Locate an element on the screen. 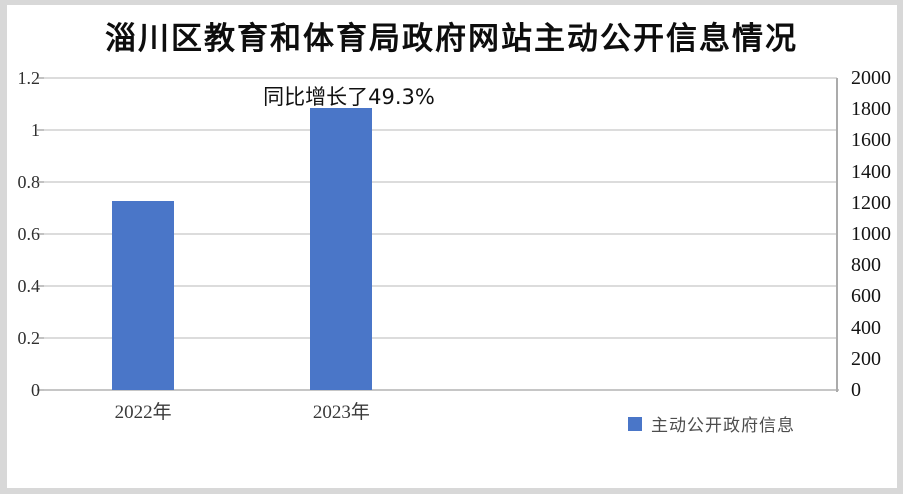 This screenshot has width=903, height=494. legend-label: 主动公开政府信息 is located at coordinates (723, 425).